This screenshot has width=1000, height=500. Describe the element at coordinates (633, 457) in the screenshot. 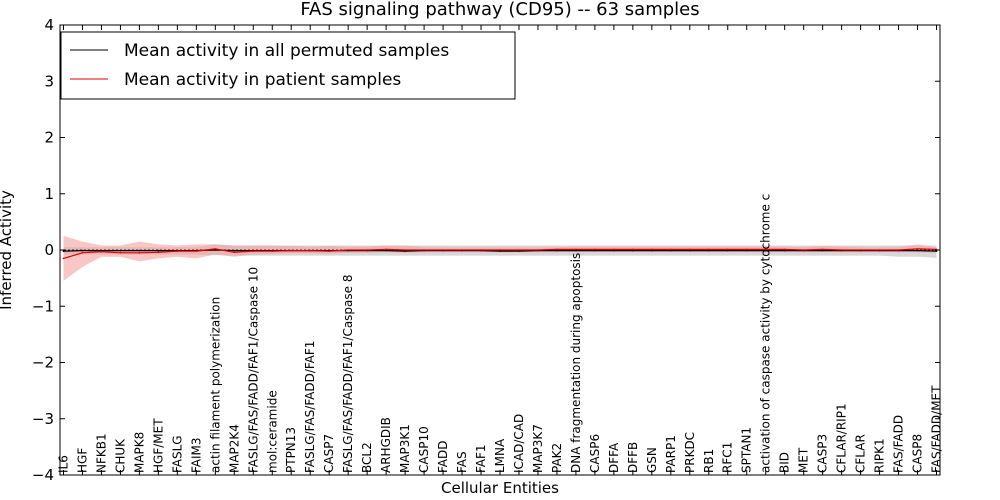

I see `x-tick-label-30: DFFB` at that location.